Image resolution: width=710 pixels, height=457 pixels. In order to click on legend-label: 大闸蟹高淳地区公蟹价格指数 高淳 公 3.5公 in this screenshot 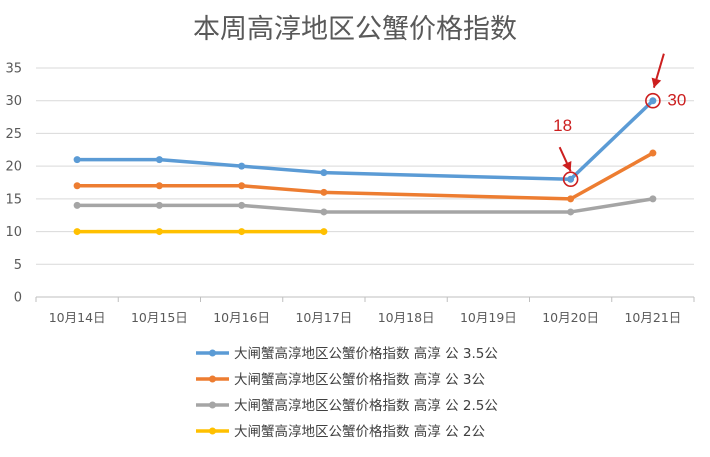, I will do `click(366, 353)`.